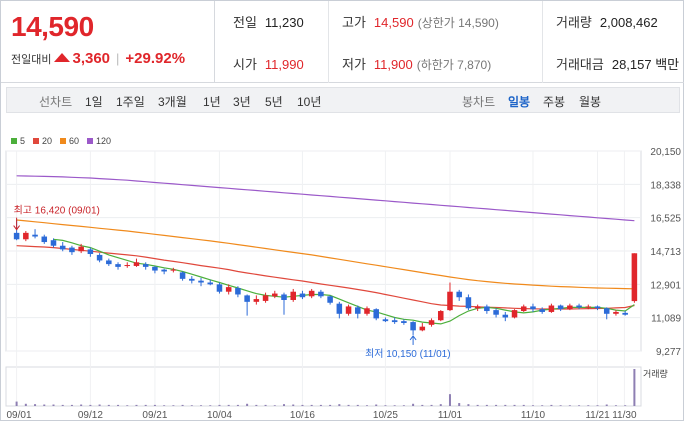 This screenshot has height=422, width=684. Describe the element at coordinates (18, 141) in the screenshot. I see `legend-ma5: 5` at that location.